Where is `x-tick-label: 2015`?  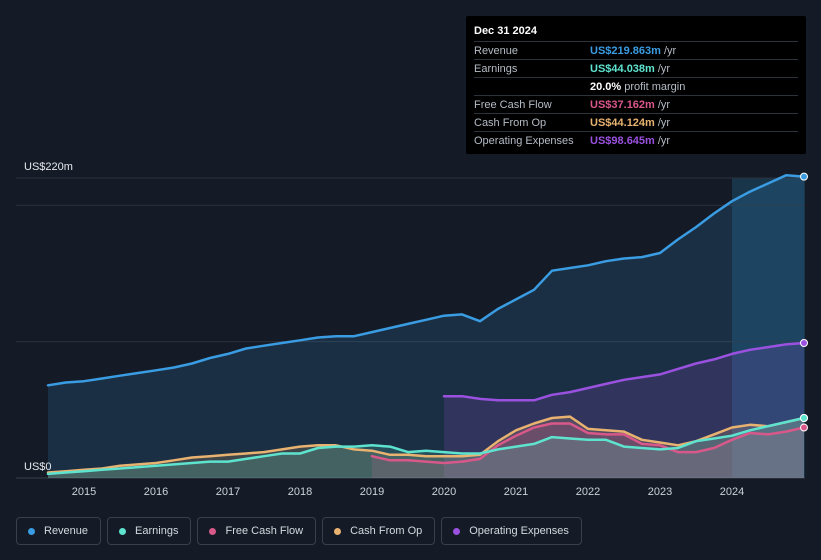
x-tick-label: 2015 is located at coordinates (84, 492).